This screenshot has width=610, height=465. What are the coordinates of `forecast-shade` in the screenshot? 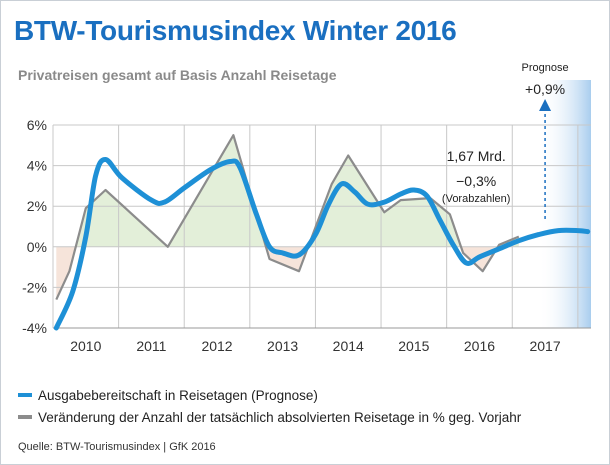 It's located at (564, 204).